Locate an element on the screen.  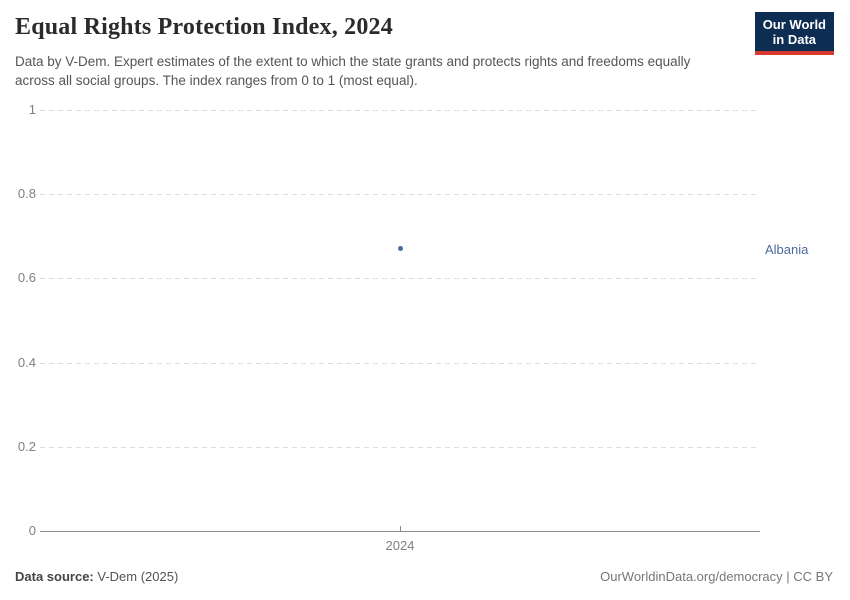
y-tick-label: 0.8 is located at coordinates (26, 194).